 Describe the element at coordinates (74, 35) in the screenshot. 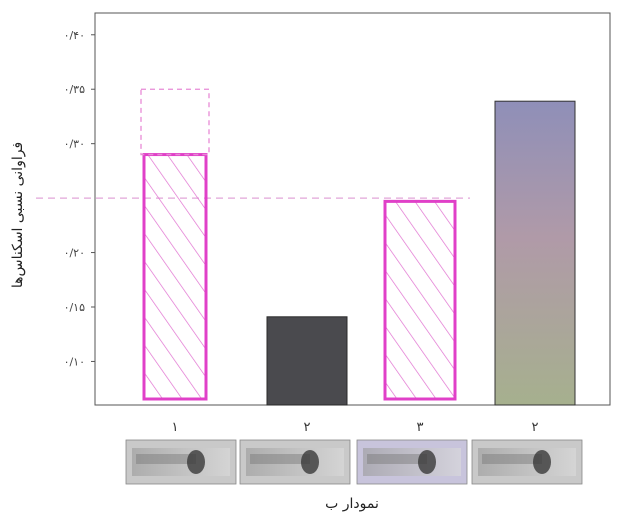

I see `y-tick-label: ۰/۴۰` at that location.